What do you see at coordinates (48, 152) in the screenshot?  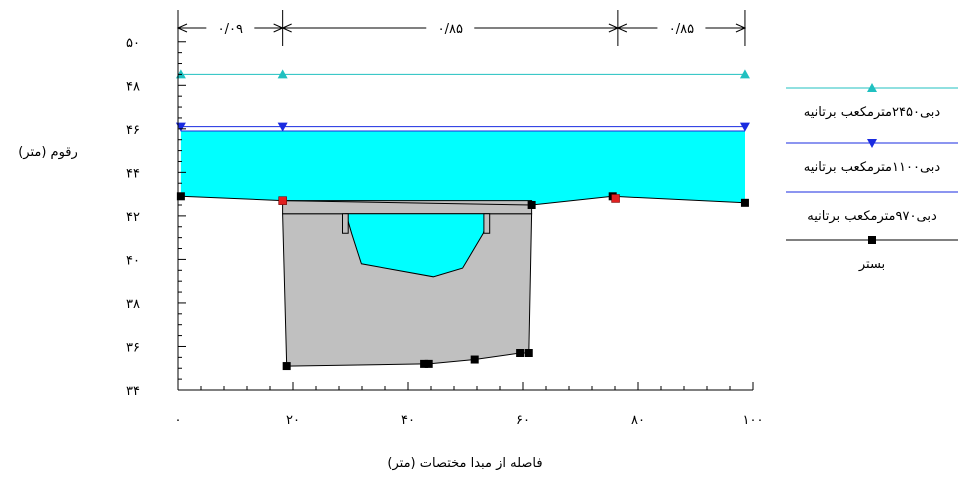 I see `y-axis-title: رقوم (متر)` at bounding box center [48, 152].